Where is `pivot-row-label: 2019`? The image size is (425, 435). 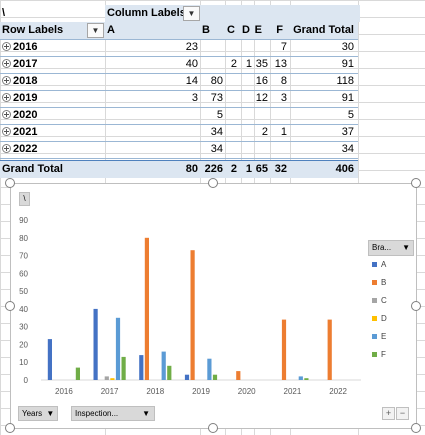 pivot-row-label: 2019 is located at coordinates (19, 98).